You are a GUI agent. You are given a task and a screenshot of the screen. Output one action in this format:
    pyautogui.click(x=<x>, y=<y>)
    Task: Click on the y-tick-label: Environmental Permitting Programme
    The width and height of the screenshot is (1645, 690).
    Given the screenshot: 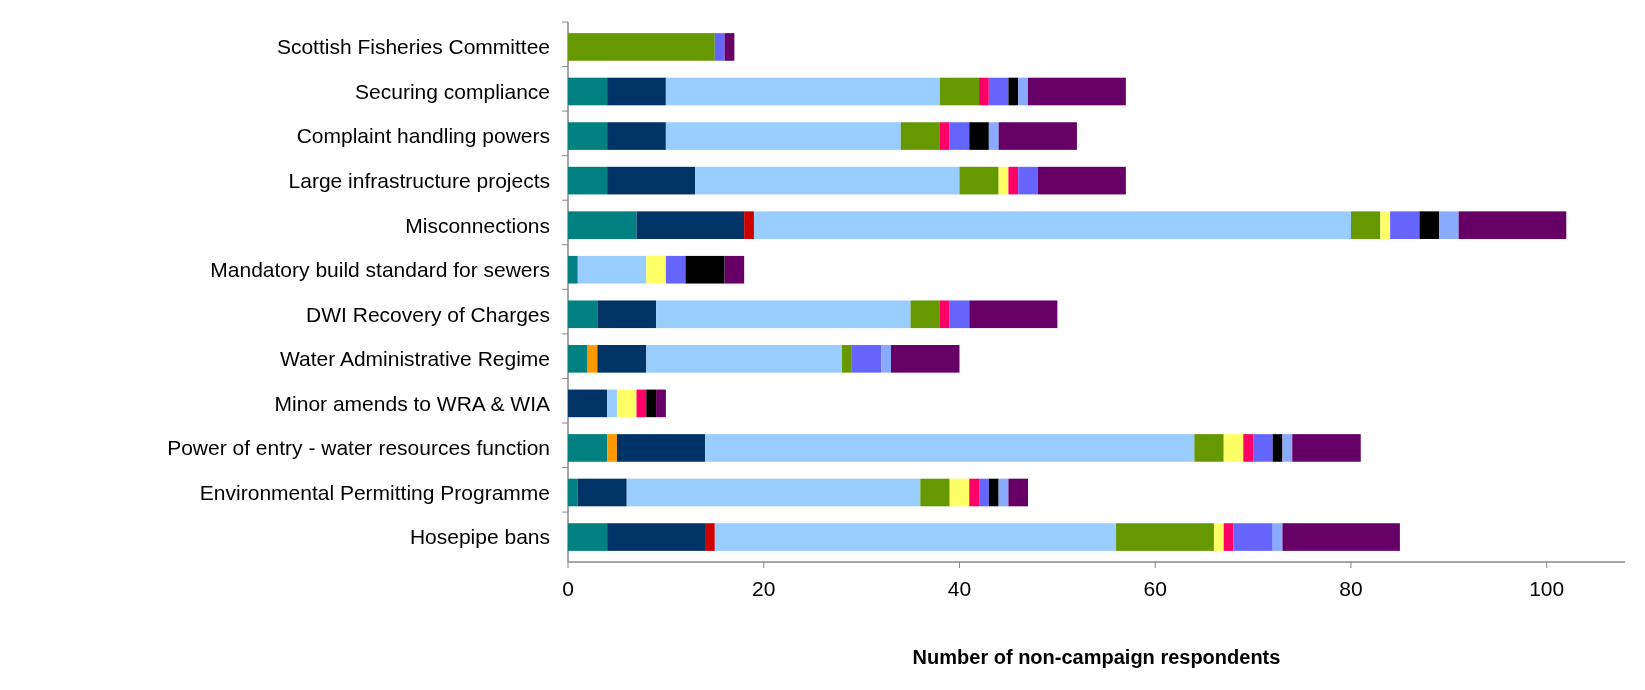 What is the action you would take?
    pyautogui.click(x=374, y=492)
    